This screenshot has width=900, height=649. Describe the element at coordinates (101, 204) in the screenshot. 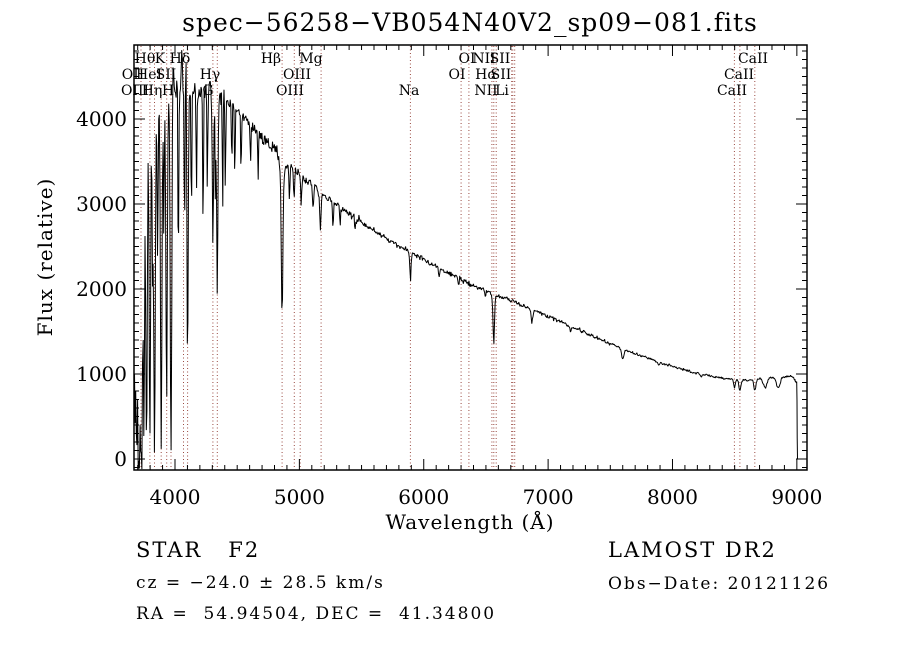

I see `y-tick-label: 3000` at that location.